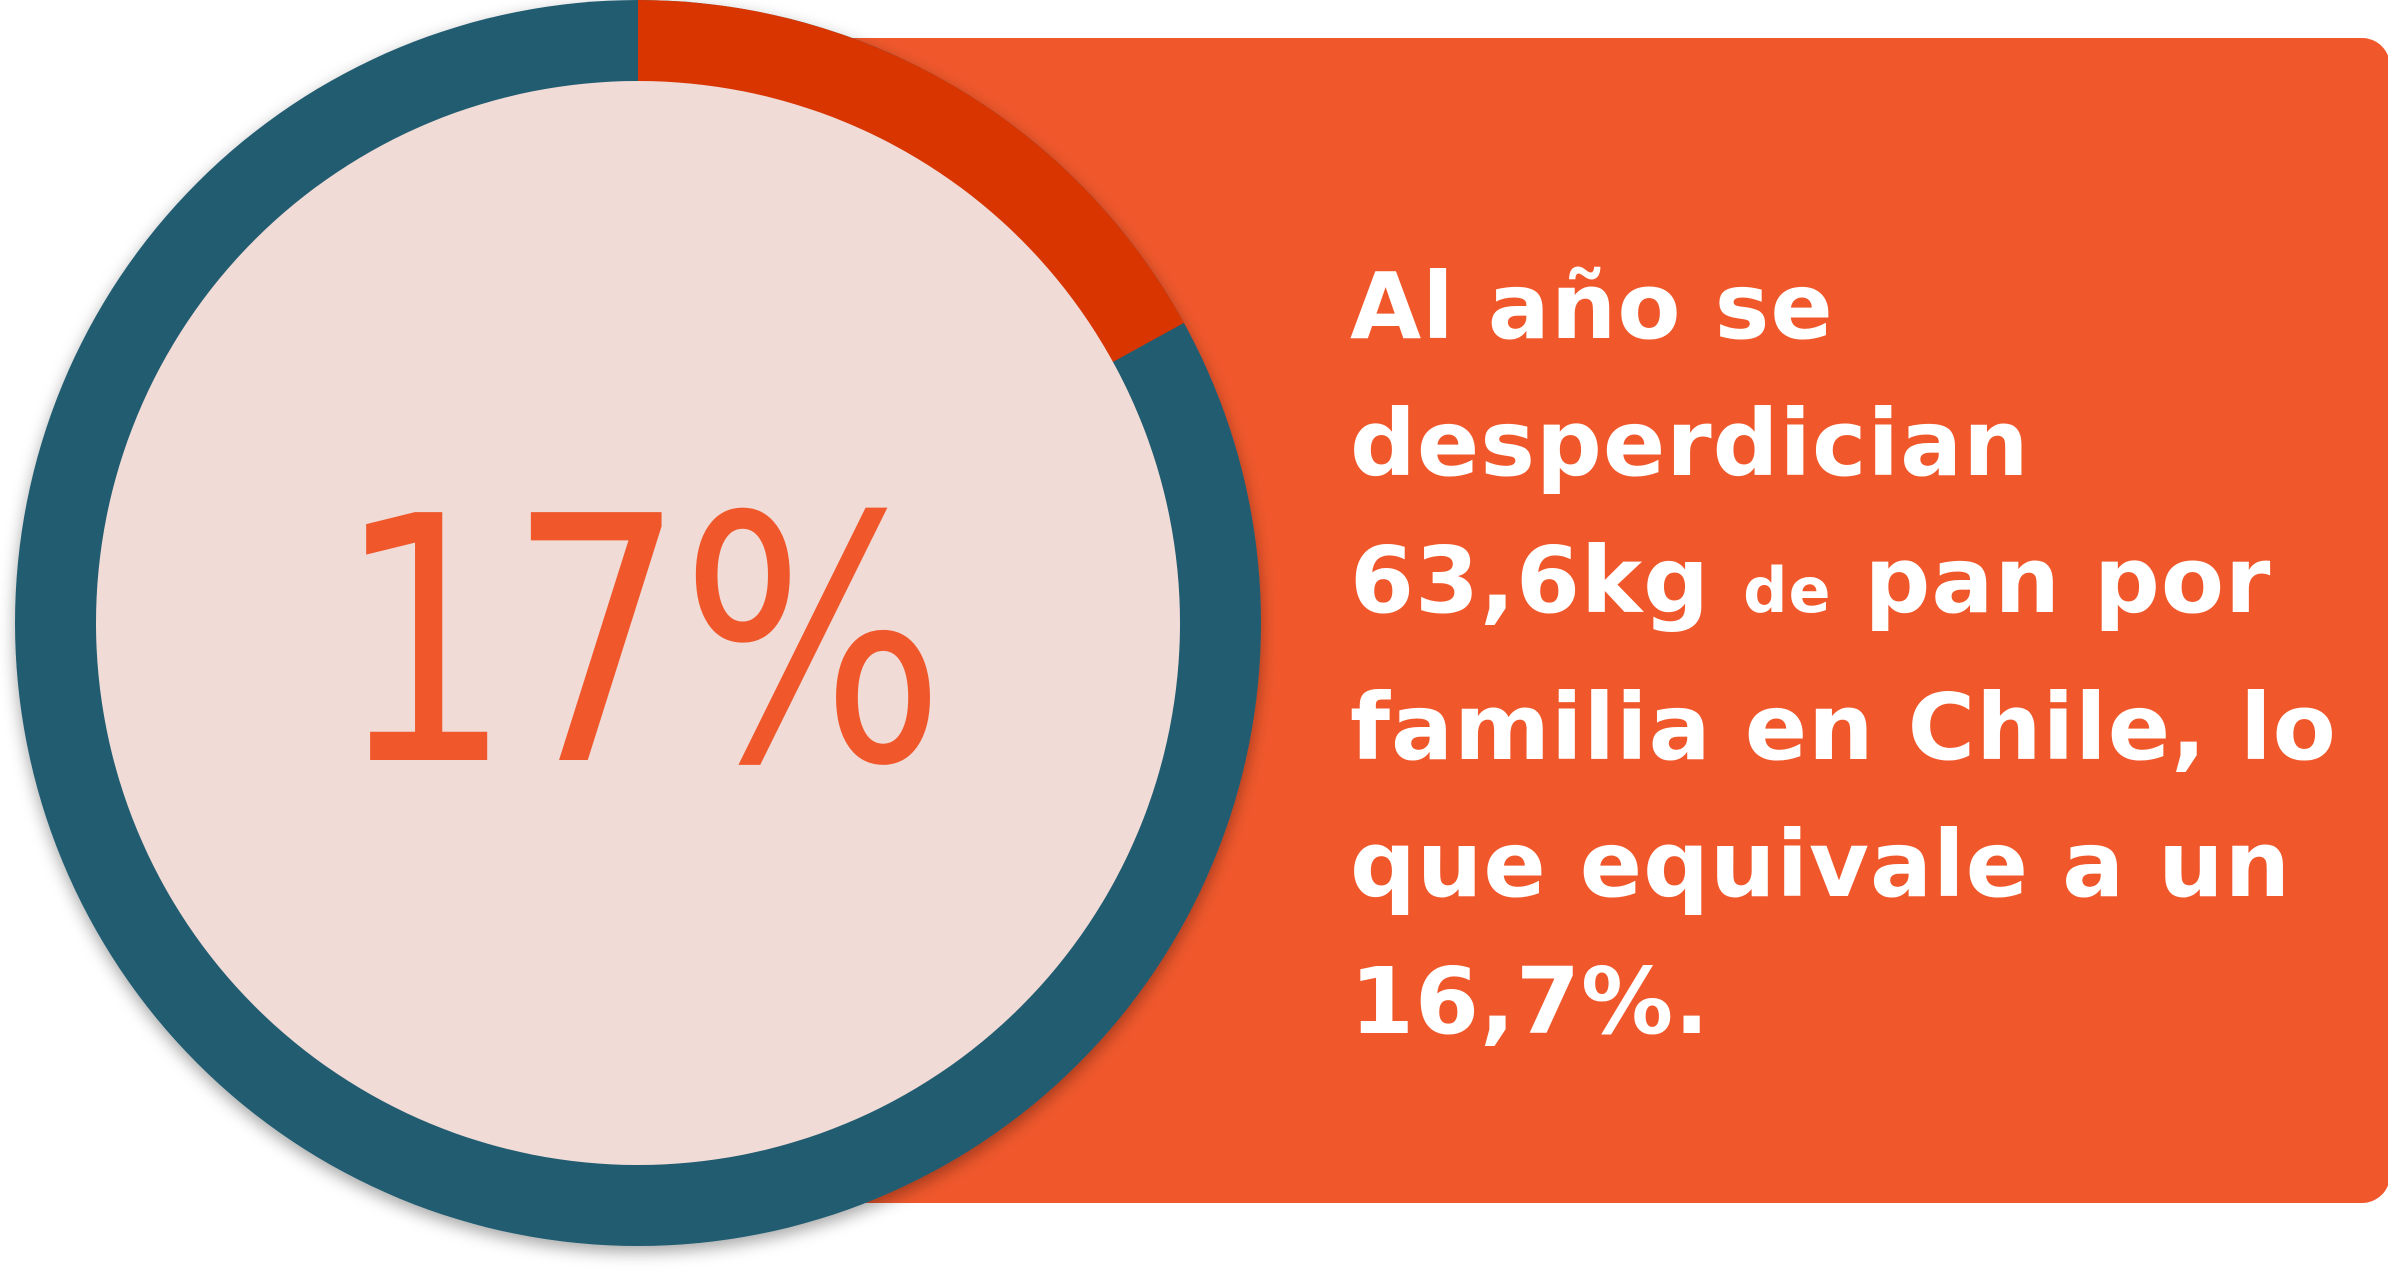 Image resolution: width=2388 pixels, height=1276 pixels. What do you see at coordinates (1690, 443) in the screenshot?
I see `statement-part-1: Al año se desperdician 63,6kg` at bounding box center [1690, 443].